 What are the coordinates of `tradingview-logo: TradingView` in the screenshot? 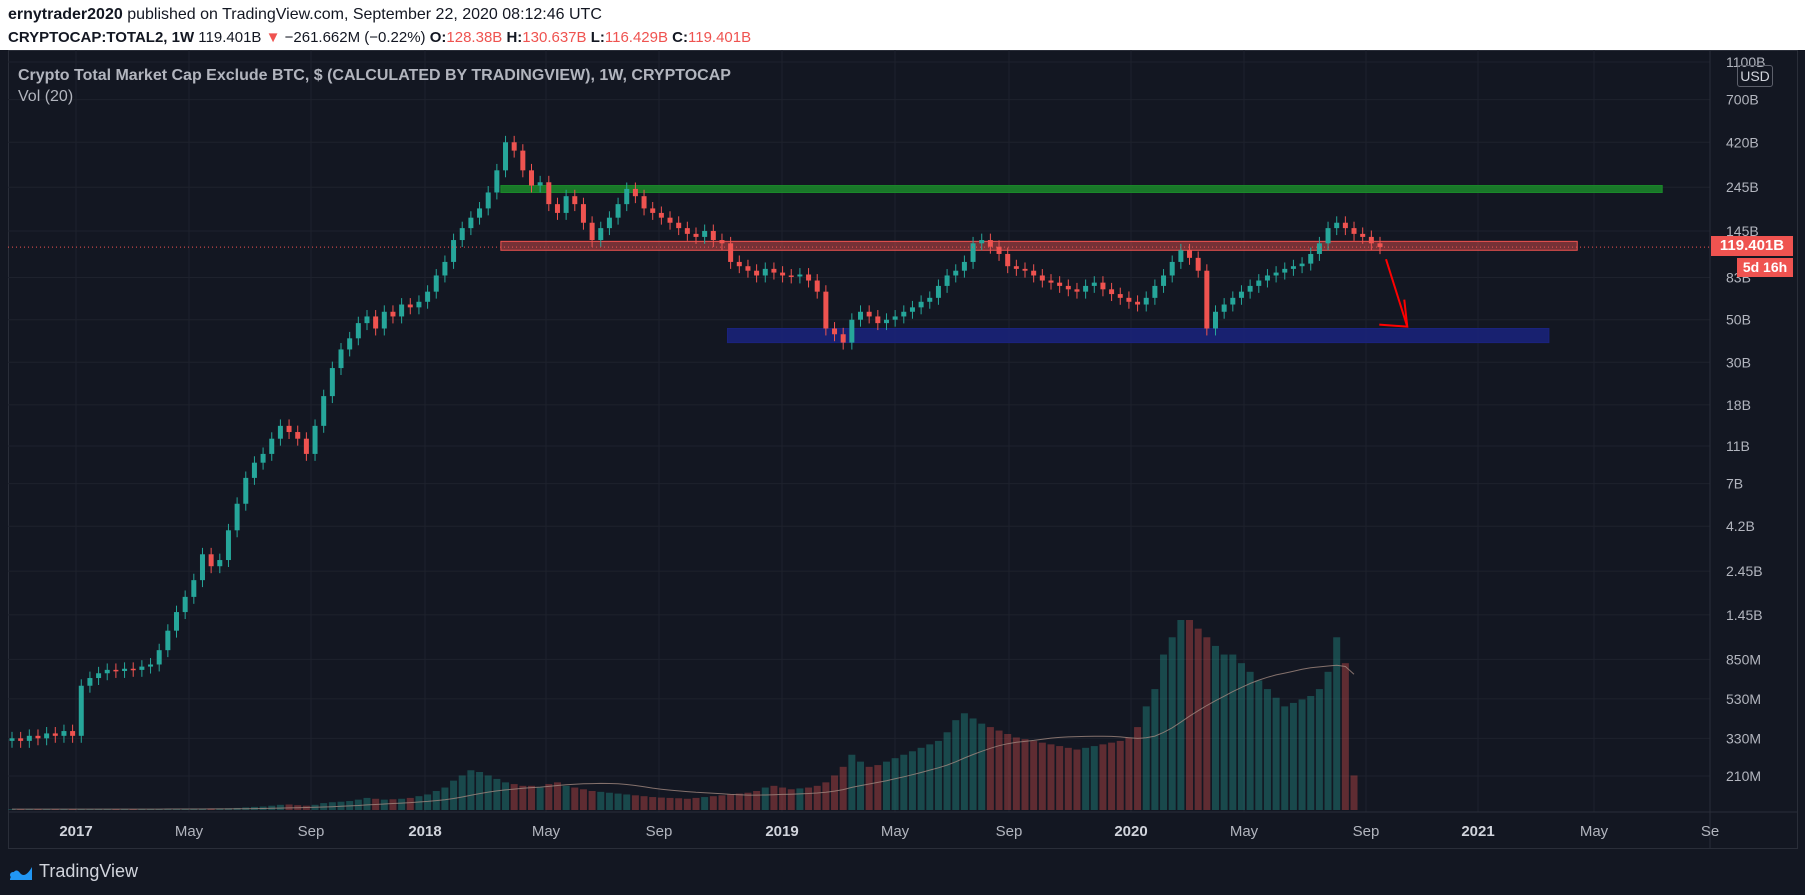 It's located at (73, 871).